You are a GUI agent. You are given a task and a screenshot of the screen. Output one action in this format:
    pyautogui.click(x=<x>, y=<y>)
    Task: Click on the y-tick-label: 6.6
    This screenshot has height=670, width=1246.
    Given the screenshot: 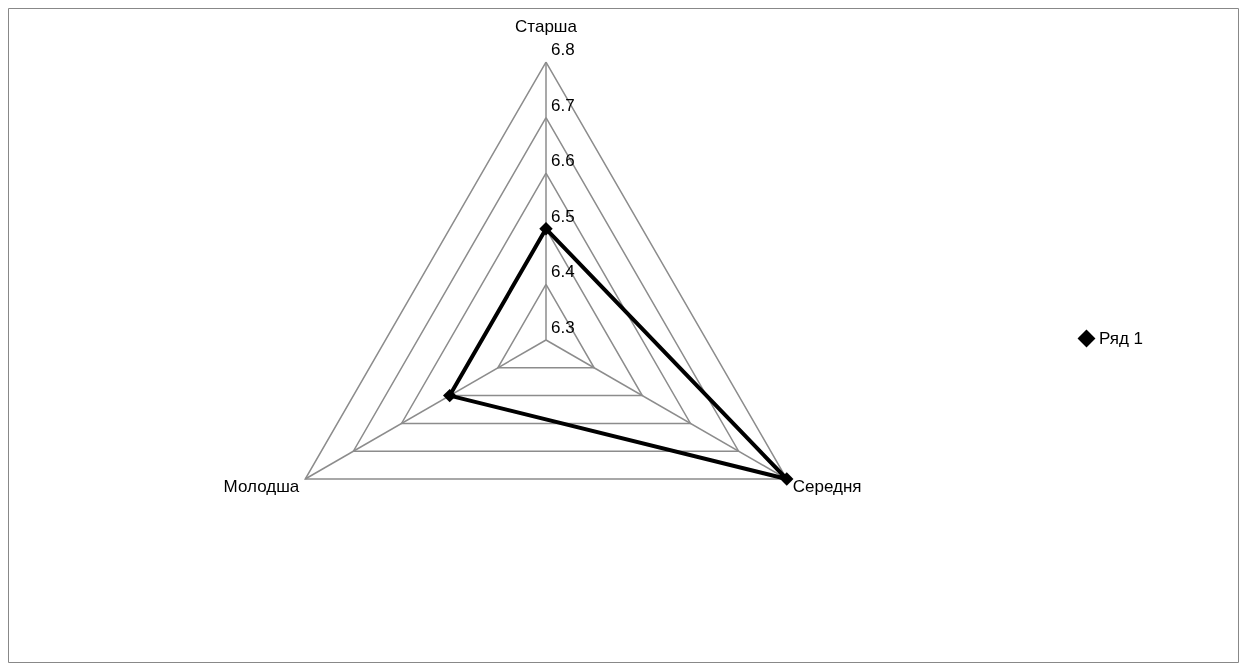 What is the action you would take?
    pyautogui.click(x=563, y=161)
    